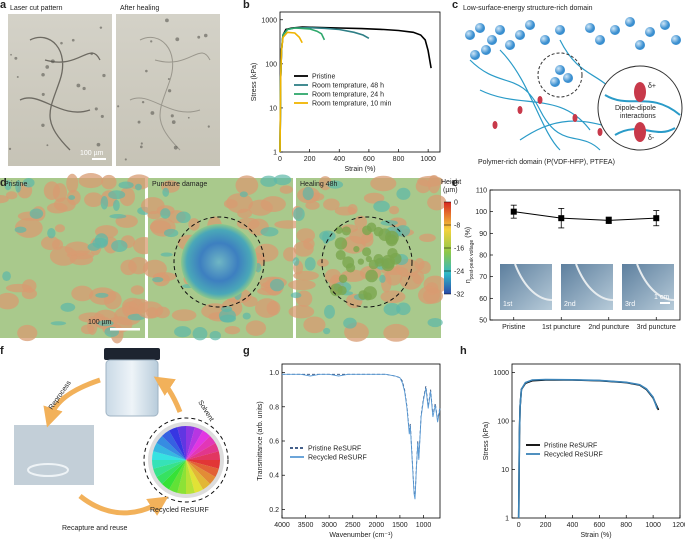 The image size is (685, 546). I want to click on dashed-circle, so click(367, 262).